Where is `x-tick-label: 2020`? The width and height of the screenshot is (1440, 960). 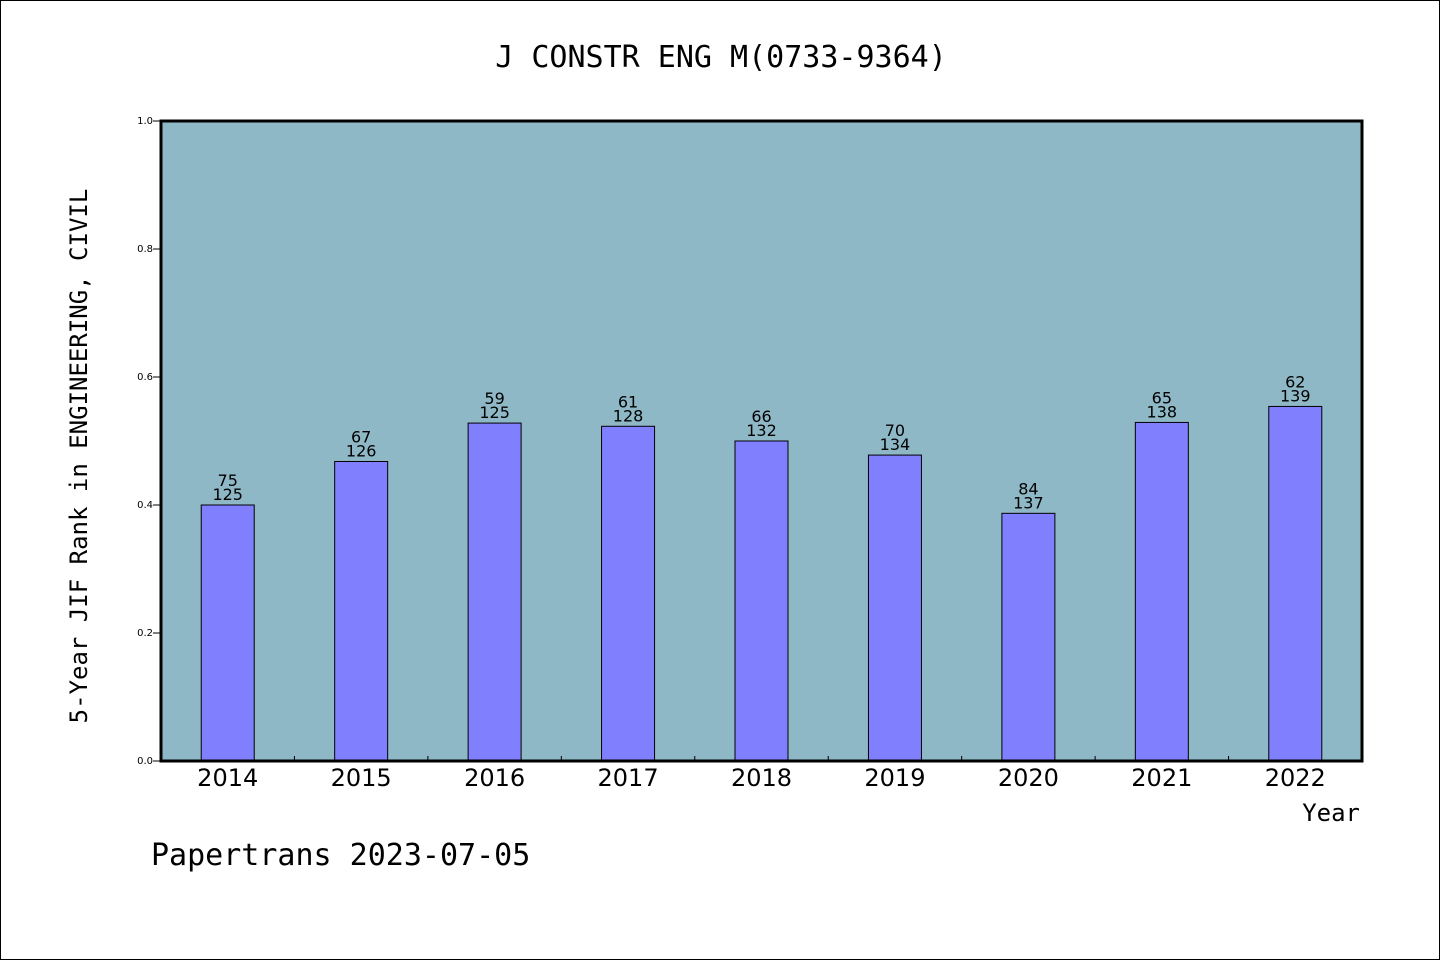
x-tick-label: 2020 is located at coordinates (1028, 778).